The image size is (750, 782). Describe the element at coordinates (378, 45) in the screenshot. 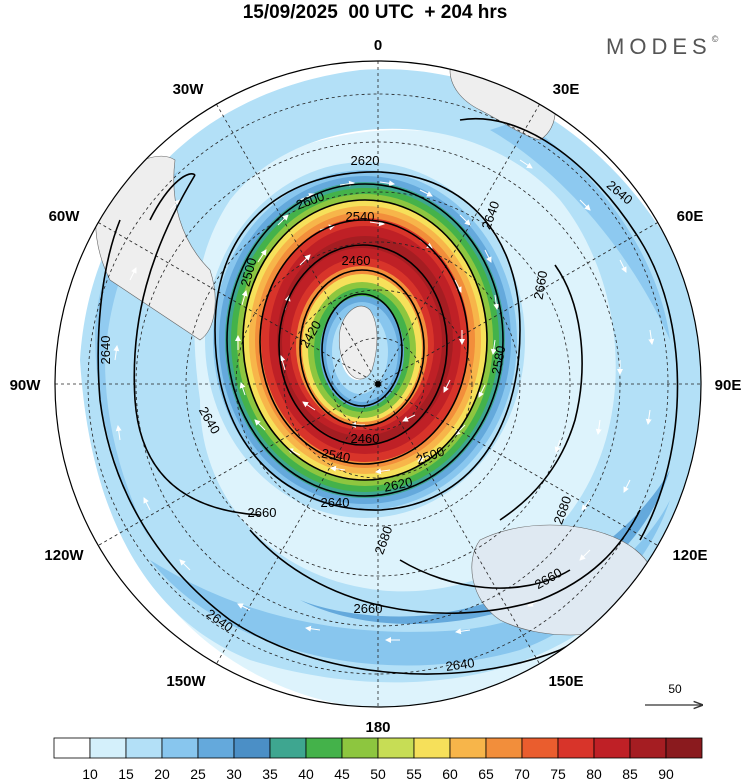

I see `lon-label-0: 0` at that location.